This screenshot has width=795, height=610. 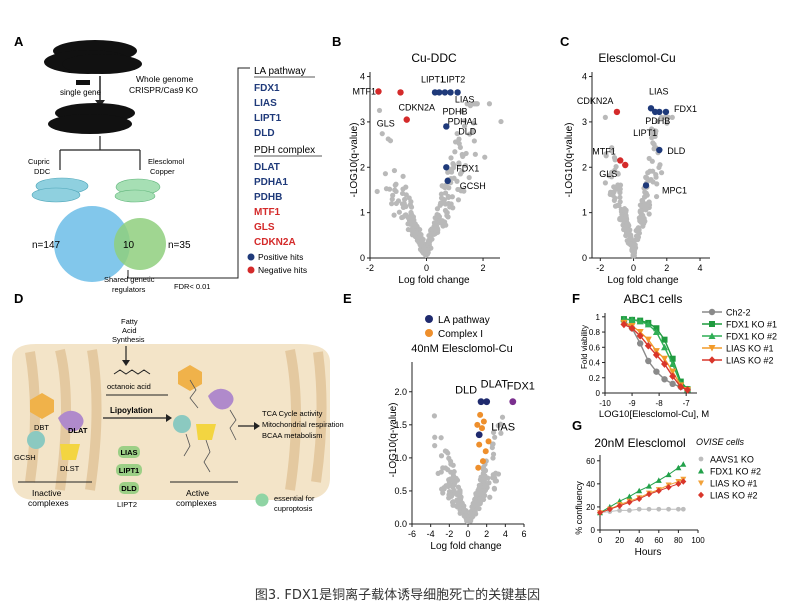 I want to click on fatty-label-2: Acid, so click(x=129, y=330).